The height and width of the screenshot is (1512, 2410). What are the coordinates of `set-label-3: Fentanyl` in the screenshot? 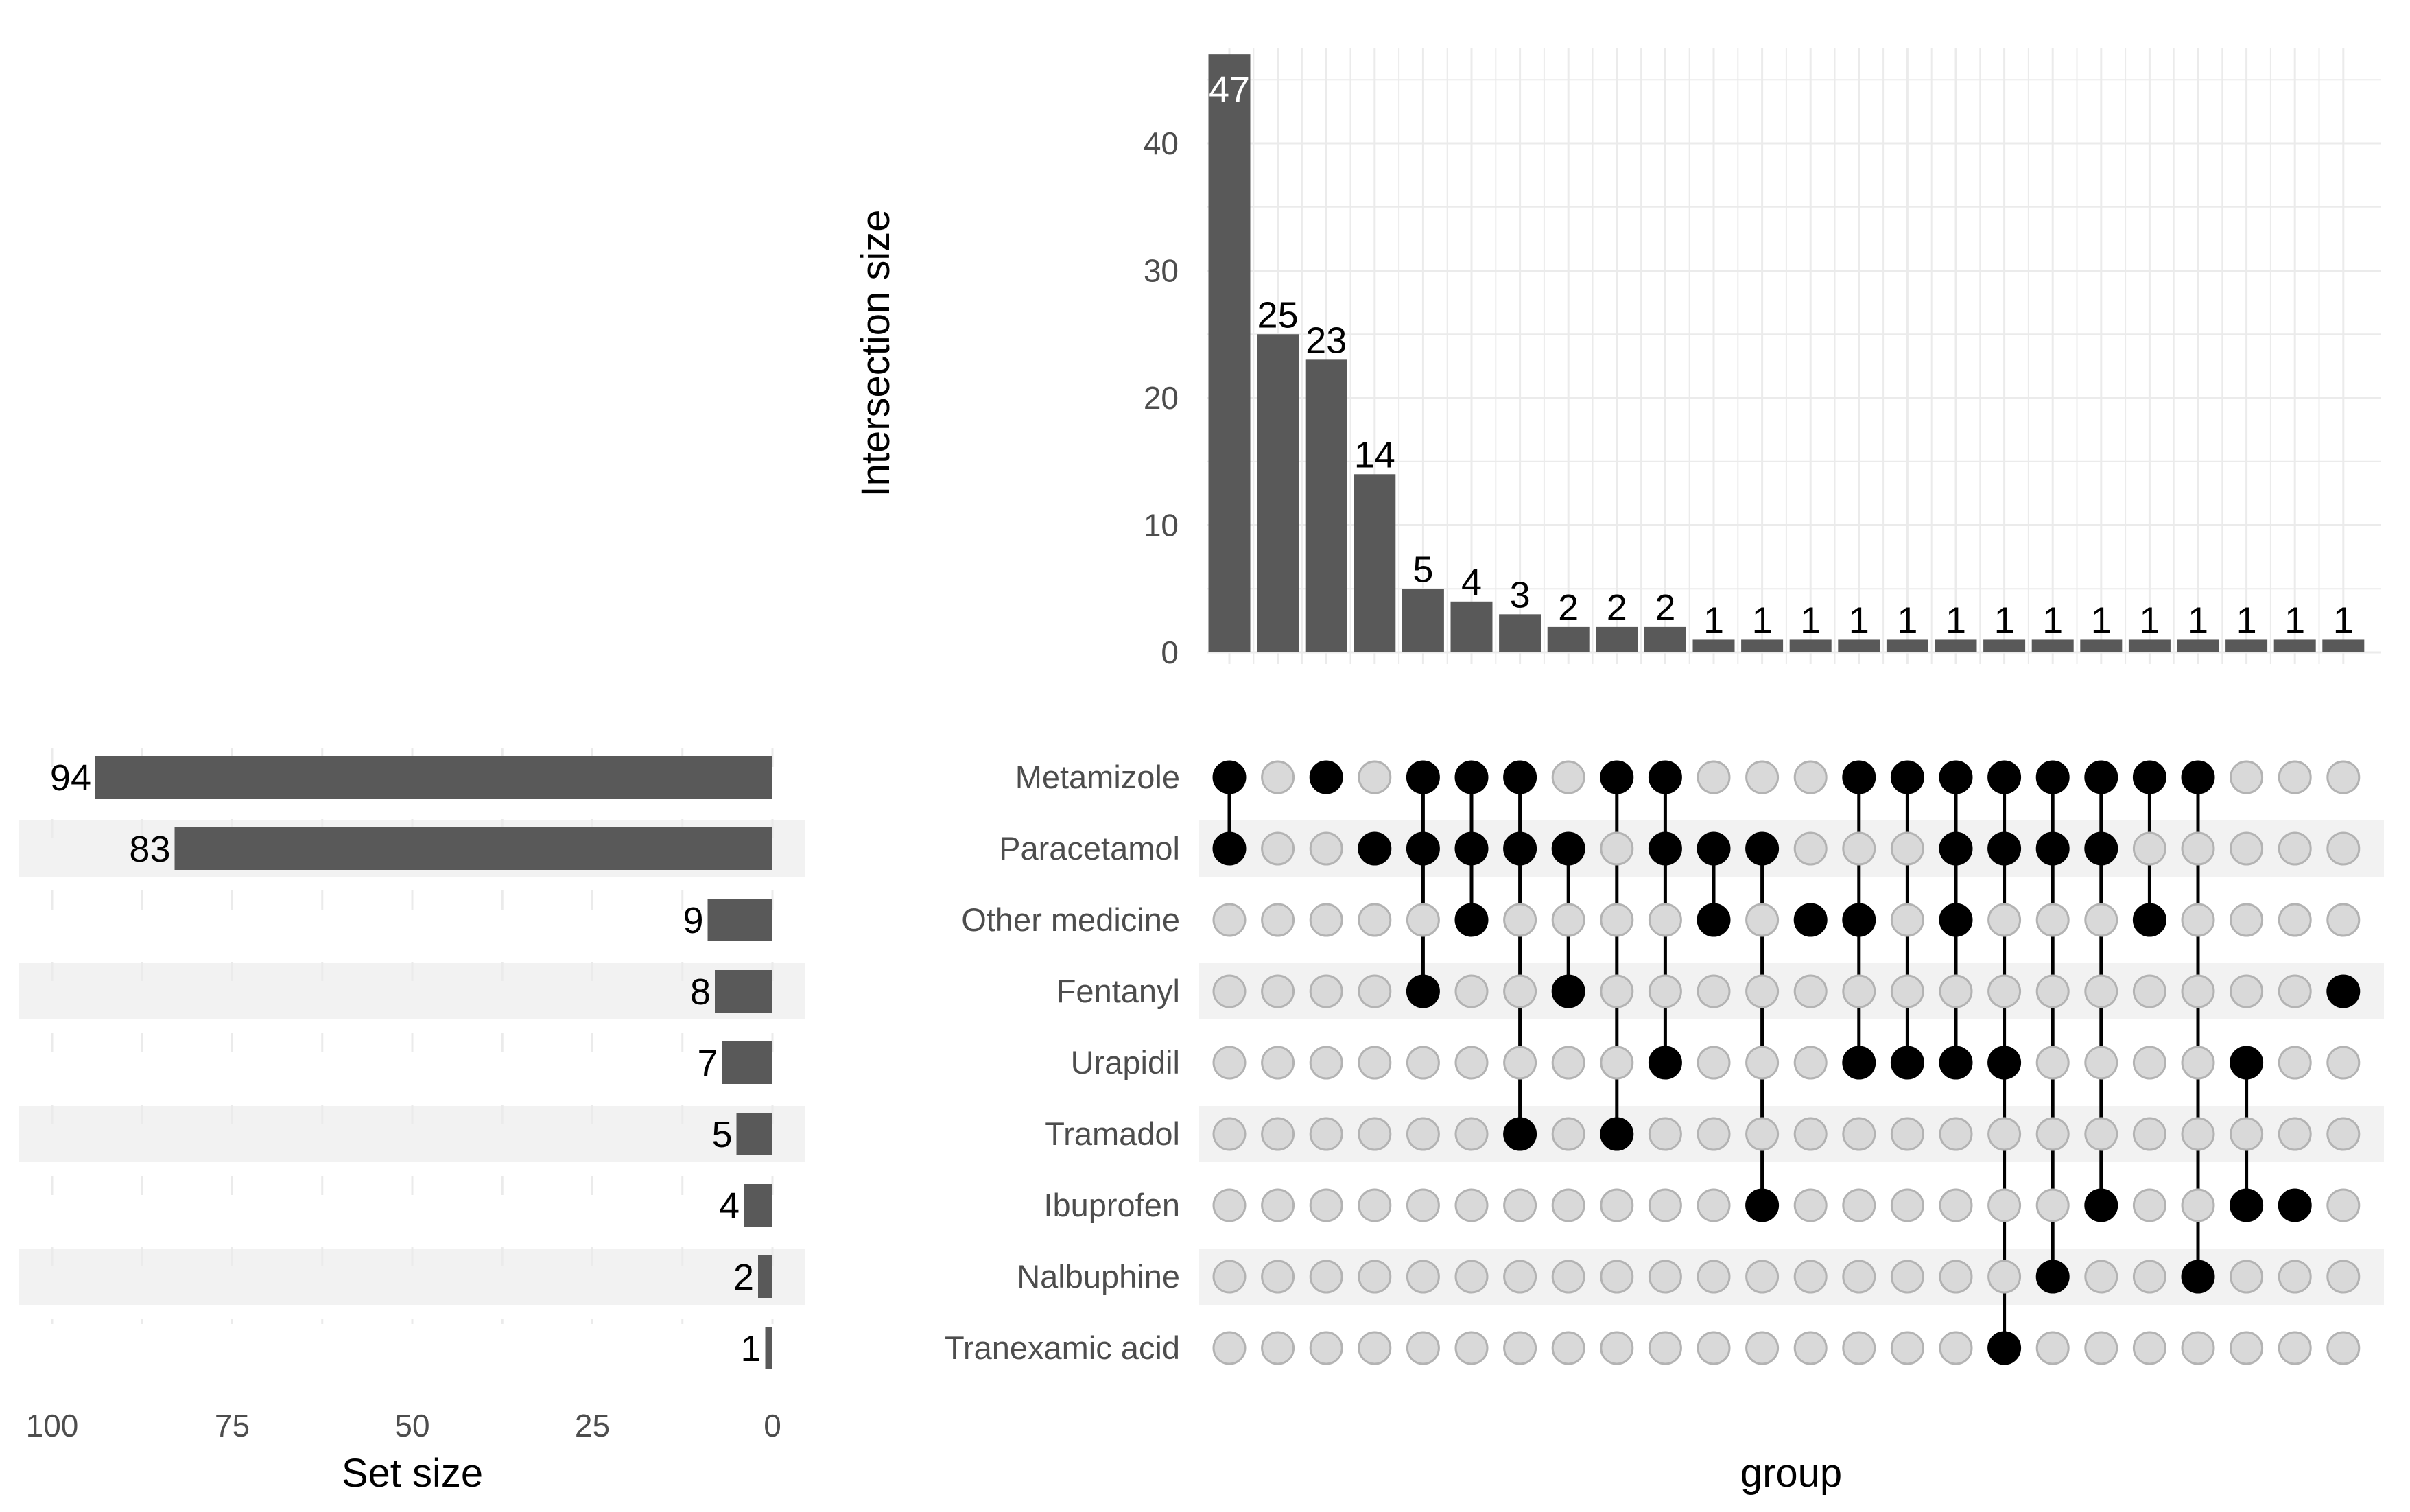 It's located at (1118, 991).